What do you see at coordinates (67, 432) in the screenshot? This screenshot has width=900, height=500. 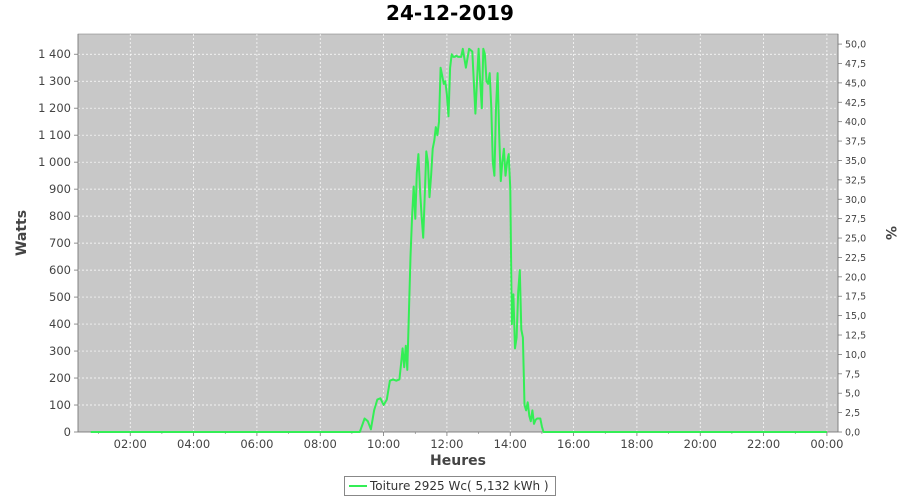 I see `y-tick-label: 0` at bounding box center [67, 432].